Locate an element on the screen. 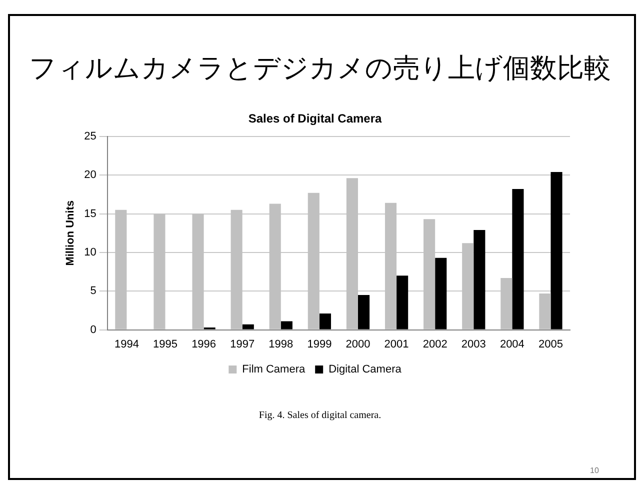 Image resolution: width=638 pixels, height=482 pixels. x-tick-label: 2002 is located at coordinates (435, 344).